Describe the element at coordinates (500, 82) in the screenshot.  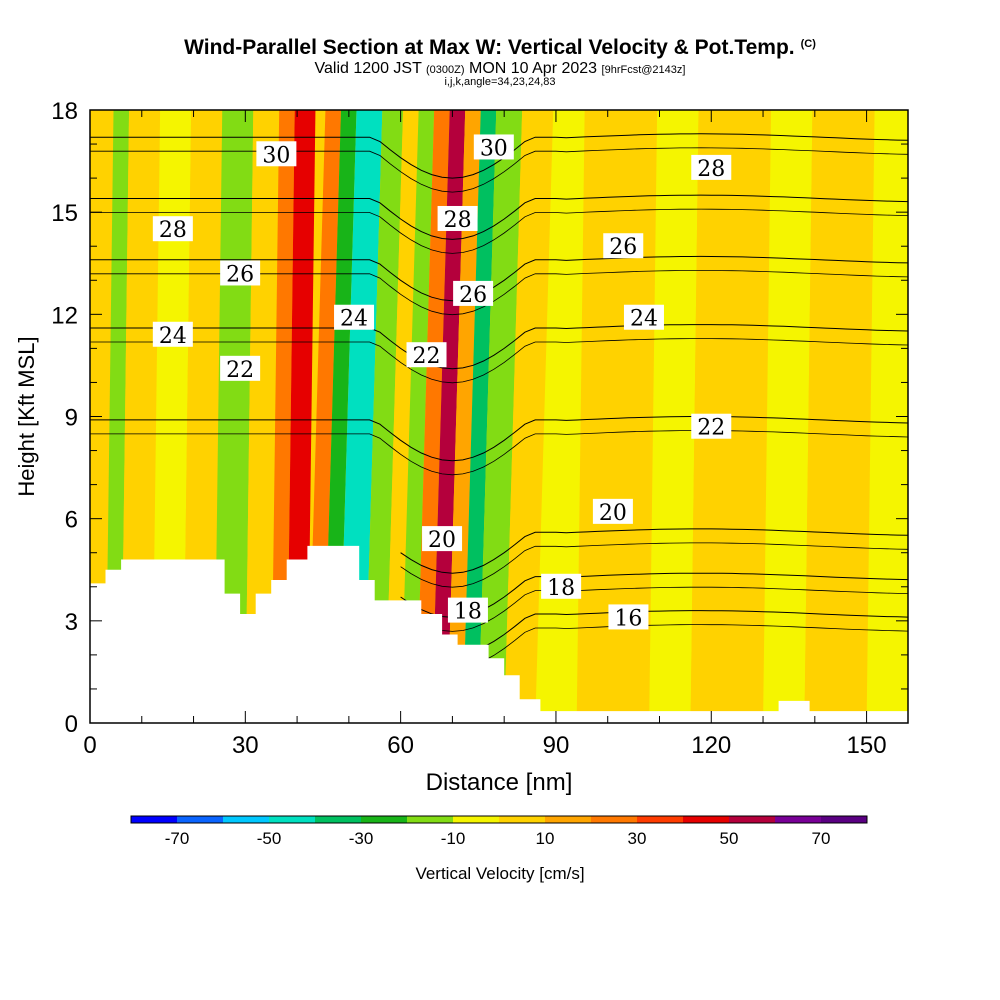
I see `grid-indices: i,j,k,angle=34,23,24,83` at that location.